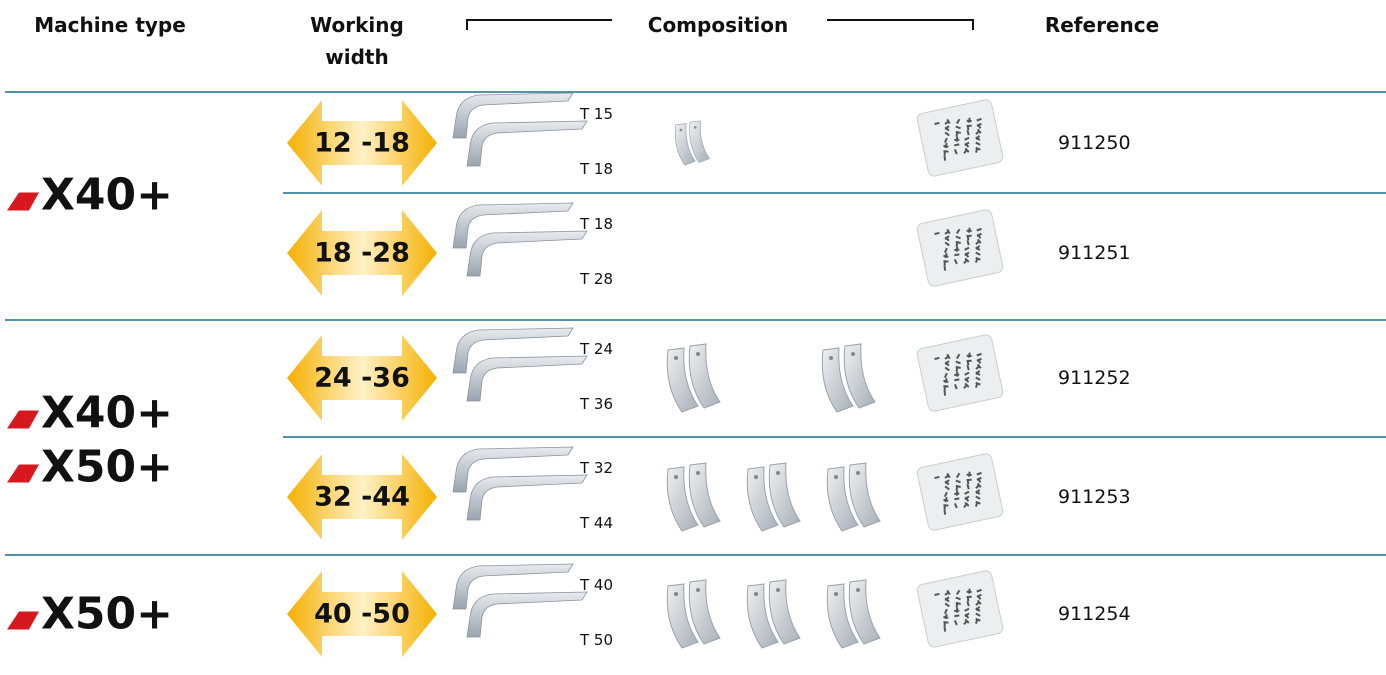  I want to click on header-composition: Composition, so click(718, 25).